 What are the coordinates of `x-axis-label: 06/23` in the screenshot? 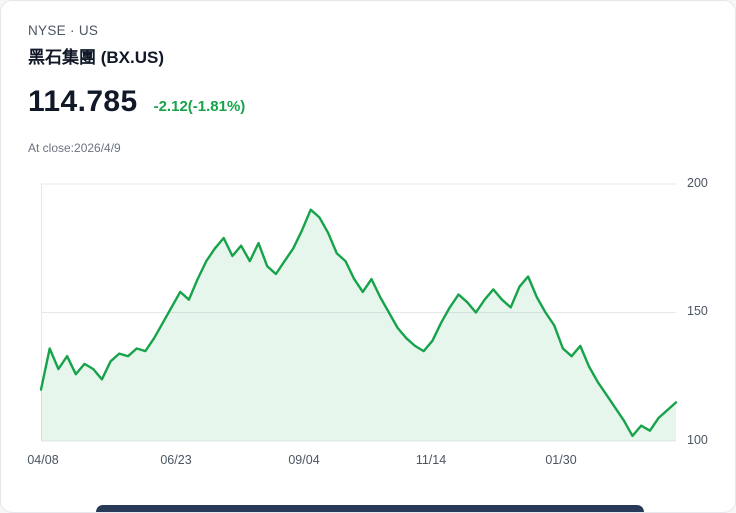 It's located at (176, 460).